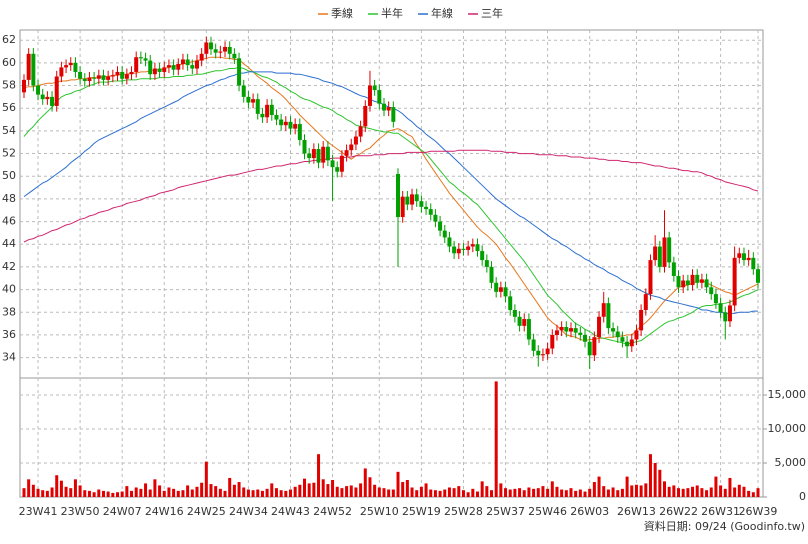 Image resolution: width=808 pixels, height=544 pixels. Describe the element at coordinates (9, 85) in the screenshot. I see `y-tick-label: 58` at that location.